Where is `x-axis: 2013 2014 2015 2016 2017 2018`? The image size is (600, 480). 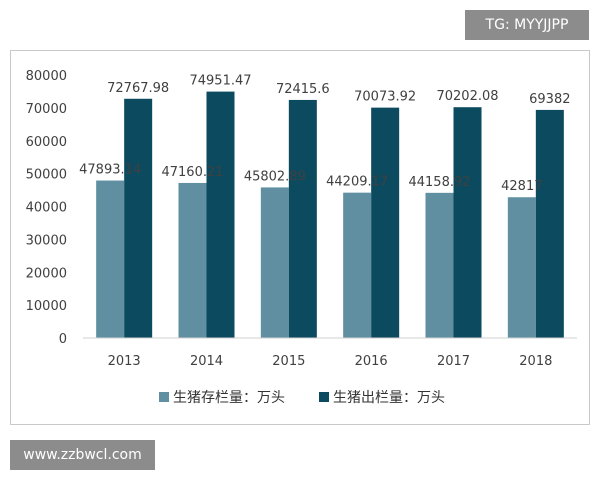
x-axis: 2013 2014 2015 2016 2017 2018 is located at coordinates (330, 353).